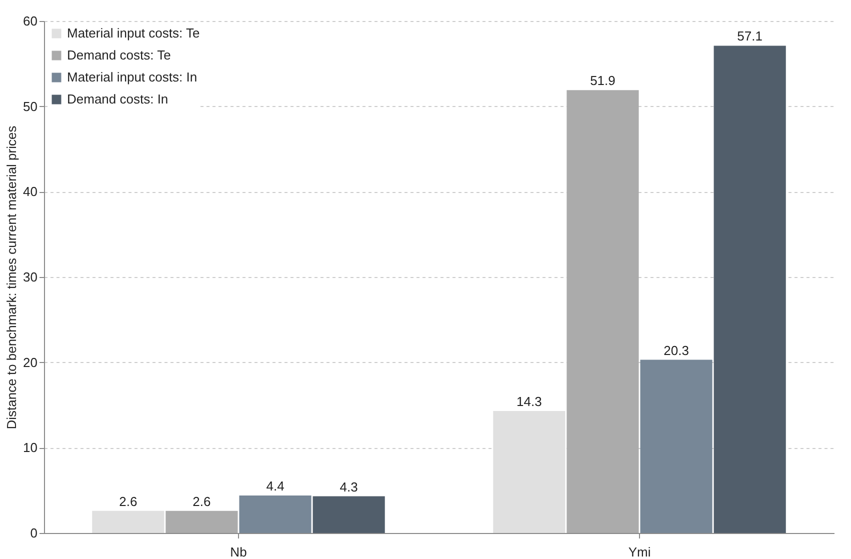 Image resolution: width=851 pixels, height=559 pixels. Describe the element at coordinates (238, 551) in the screenshot. I see `x-tick-label: Nb` at that location.